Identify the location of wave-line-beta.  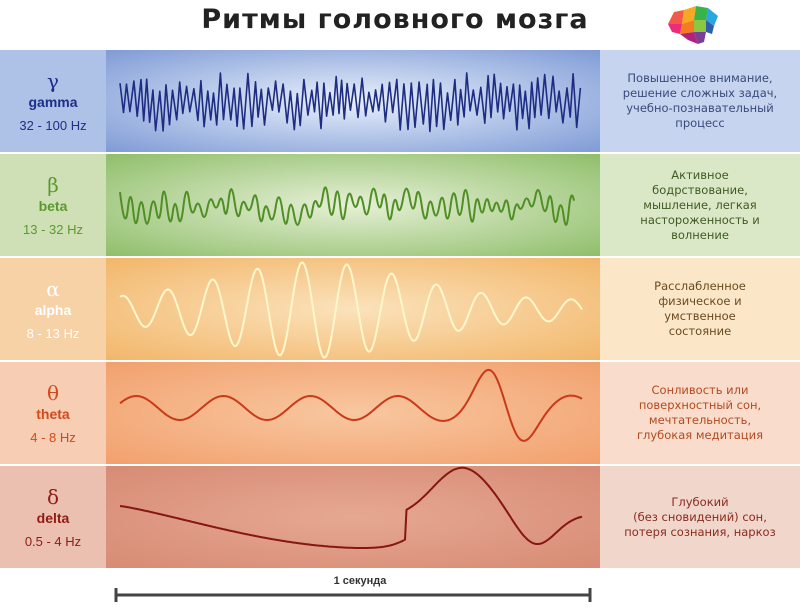
(347, 206).